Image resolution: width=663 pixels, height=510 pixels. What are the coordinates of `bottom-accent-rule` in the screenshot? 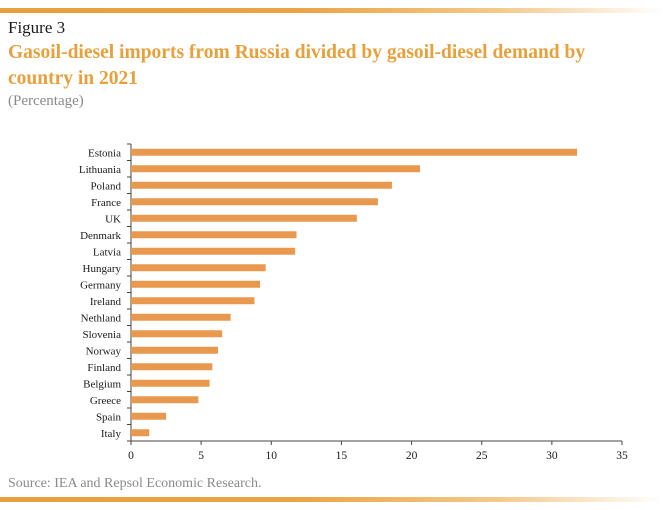 It's located at (331, 499).